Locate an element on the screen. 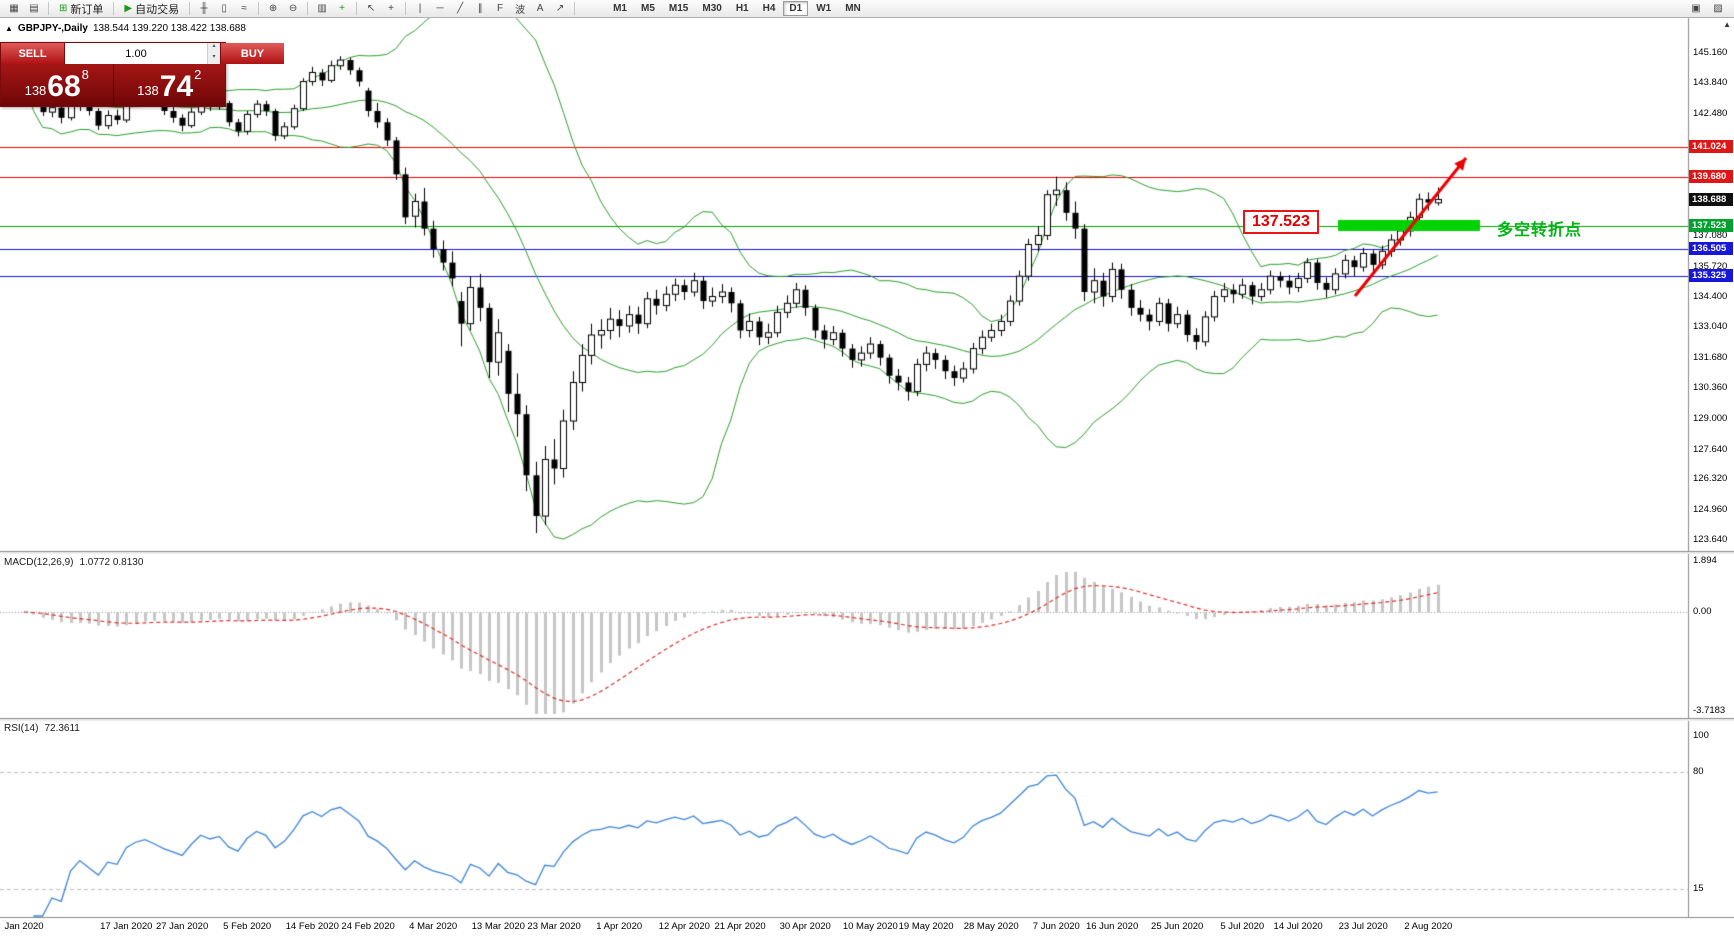 This screenshot has width=1734, height=938. indicators-icon-glyph: + is located at coordinates (342, 8).